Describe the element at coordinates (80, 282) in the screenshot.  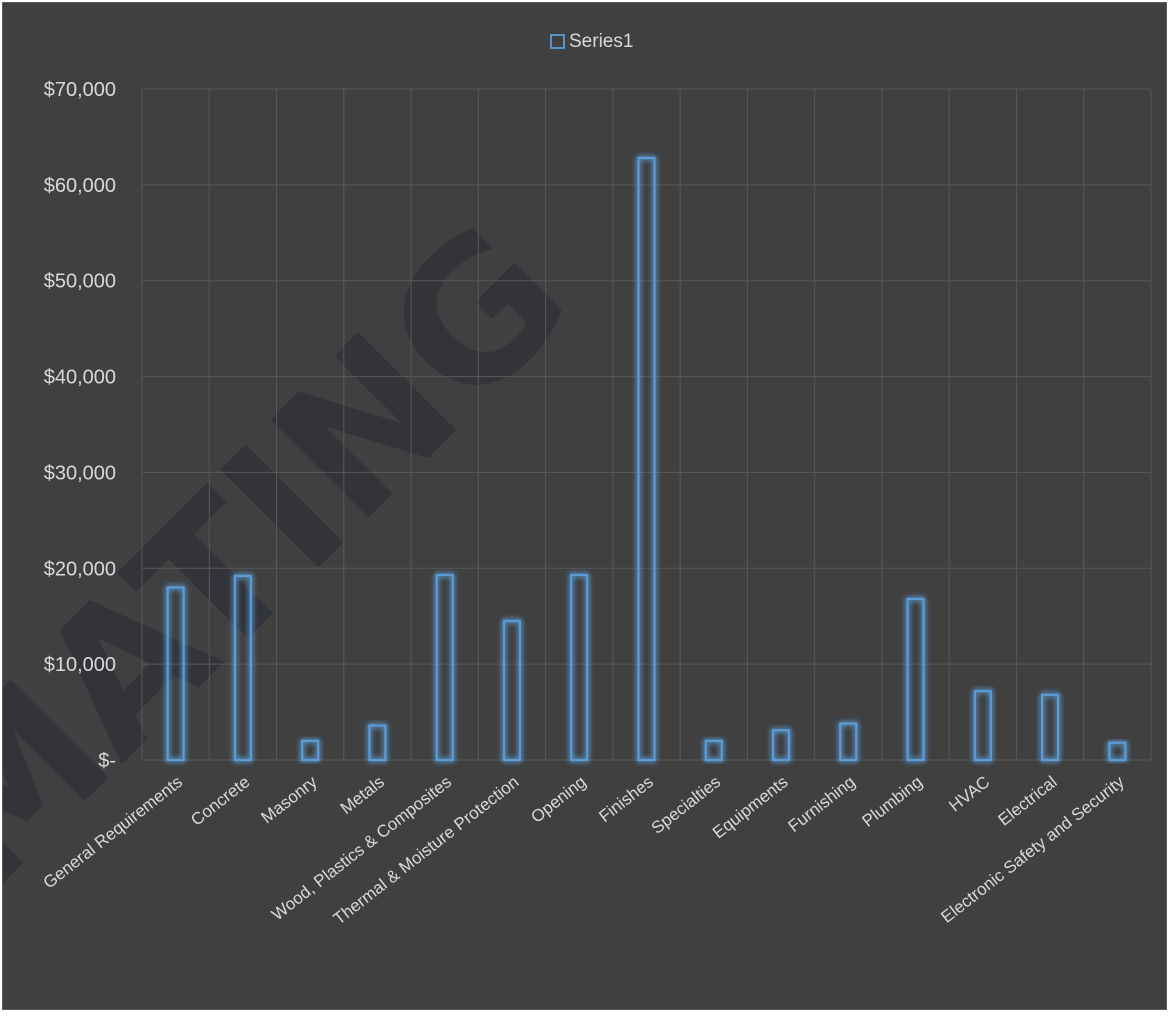
I see `y-tick-label: $50,000` at that location.